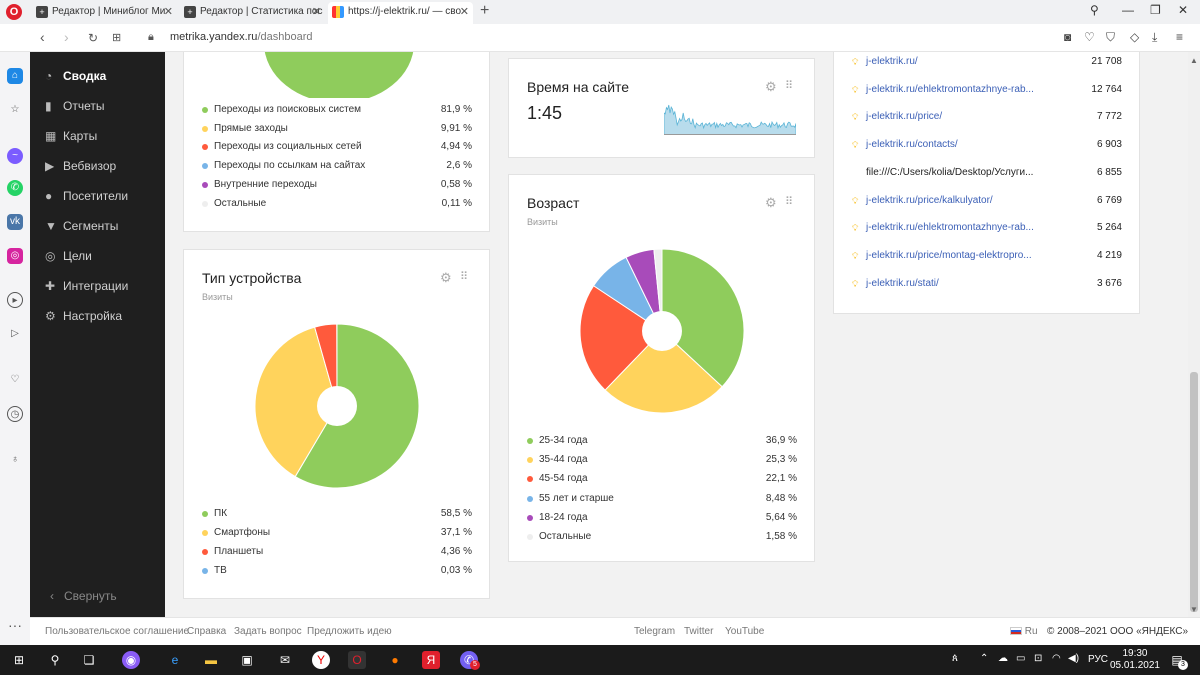 This screenshot has height=675, width=1200. Describe the element at coordinates (662, 537) in the screenshot. I see `legend-row: Остальные 1,58 %` at that location.